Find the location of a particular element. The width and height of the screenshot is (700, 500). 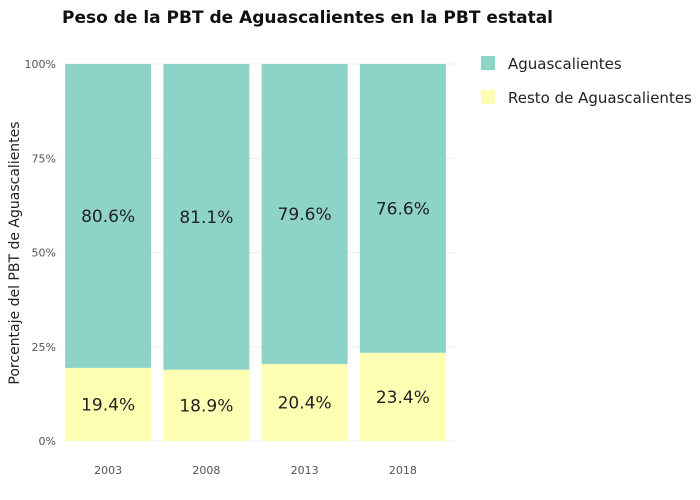

data-label-resto-2003: 19.4% is located at coordinates (108, 405).